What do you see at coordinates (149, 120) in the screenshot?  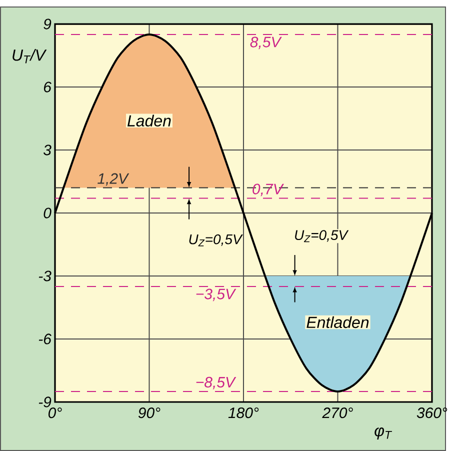 I see `annotation: Laden` at bounding box center [149, 120].